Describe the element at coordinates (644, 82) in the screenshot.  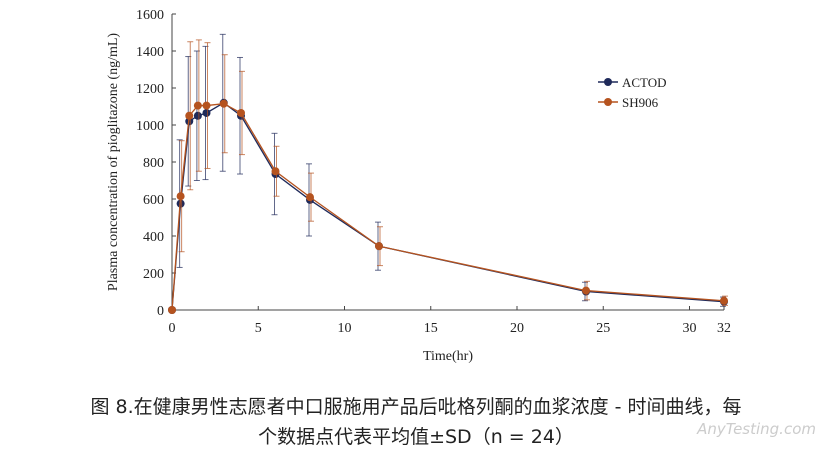
I see `legend-label: ACTOD` at that location.